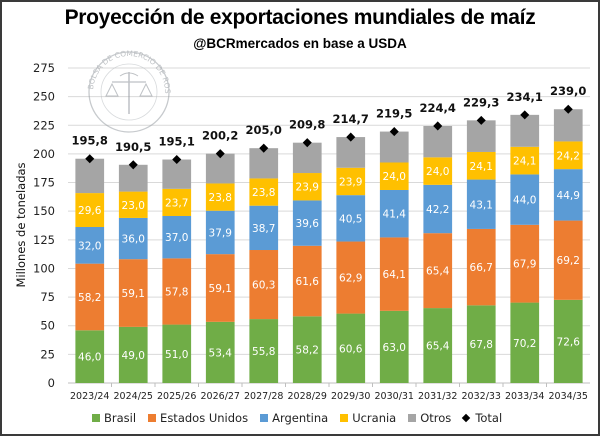 The width and height of the screenshot is (600, 436). What do you see at coordinates (47, 326) in the screenshot?
I see `y-tick-label: 50` at bounding box center [47, 326].